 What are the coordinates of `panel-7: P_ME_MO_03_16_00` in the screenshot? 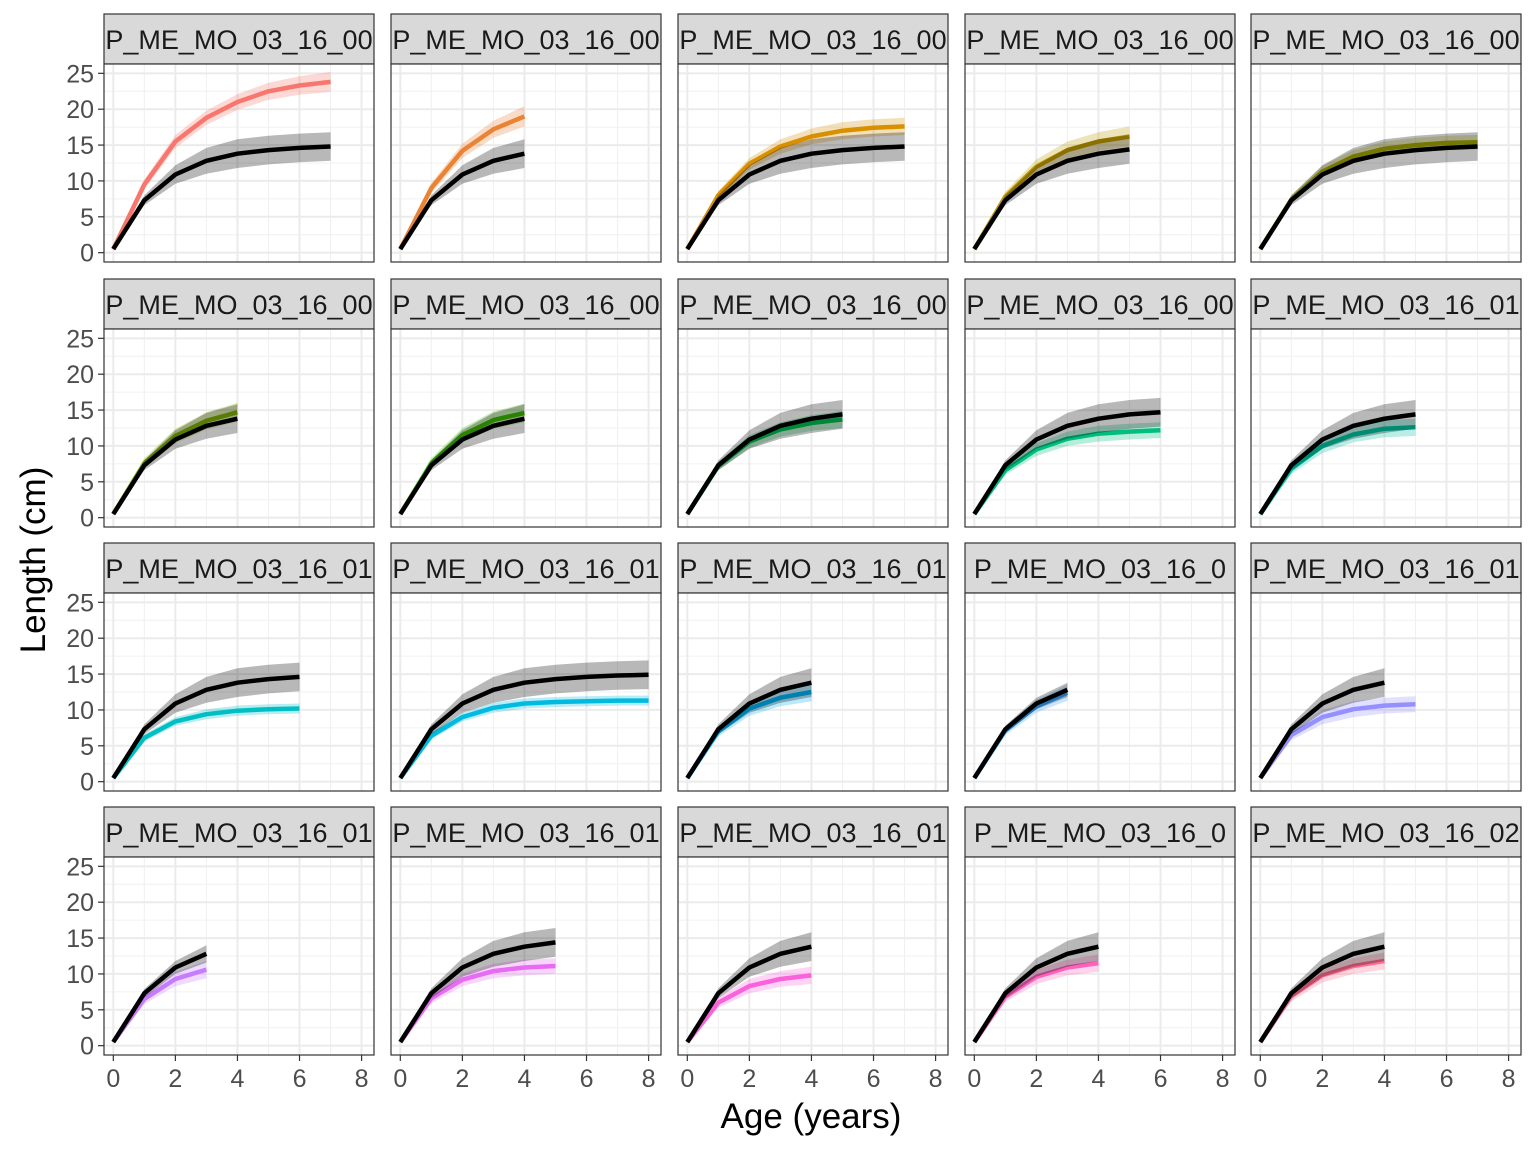 It's located at (526, 403).